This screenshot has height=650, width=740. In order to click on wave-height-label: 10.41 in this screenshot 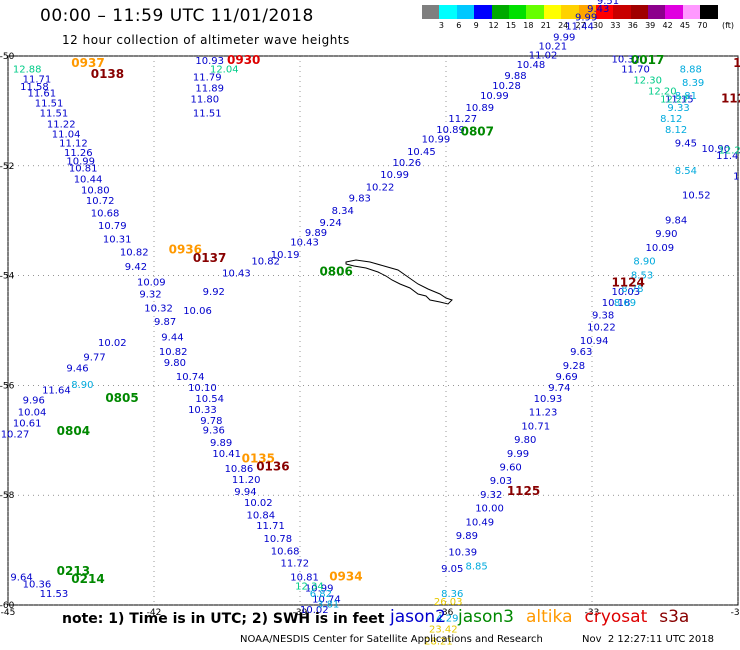, I will do `click(226, 454)`.